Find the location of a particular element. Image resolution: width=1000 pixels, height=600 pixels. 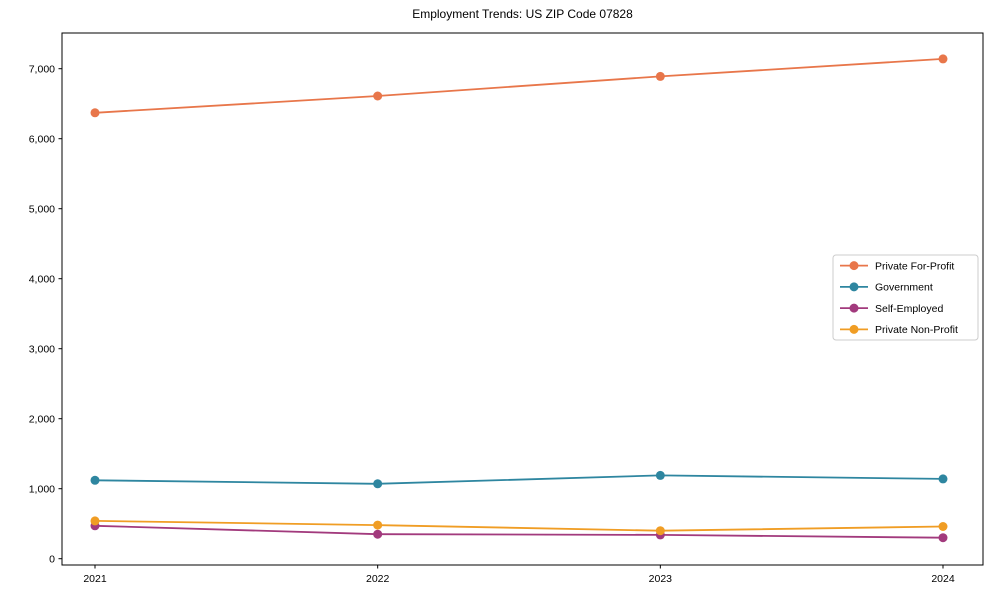

legend-marker-government is located at coordinates (854, 287).